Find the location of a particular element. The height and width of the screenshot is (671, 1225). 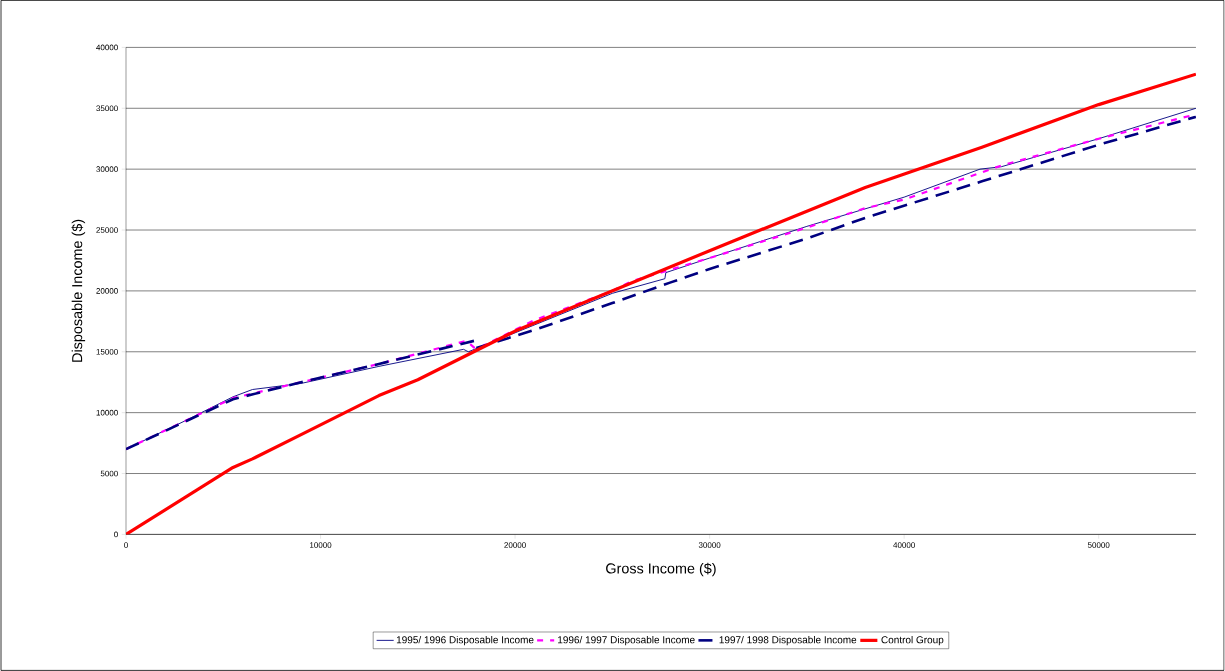

x-tick-label: 20000 is located at coordinates (515, 545).